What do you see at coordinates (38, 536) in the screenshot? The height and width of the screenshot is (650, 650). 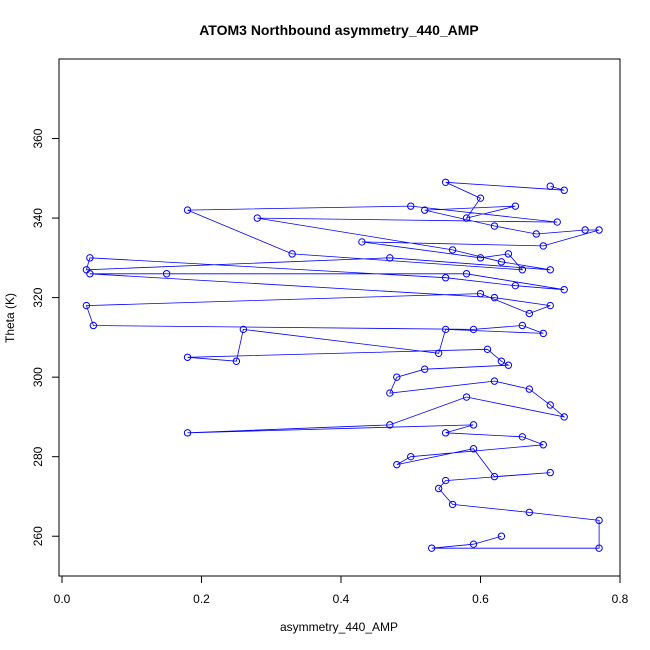 I see `y-tick-label: 260` at bounding box center [38, 536].